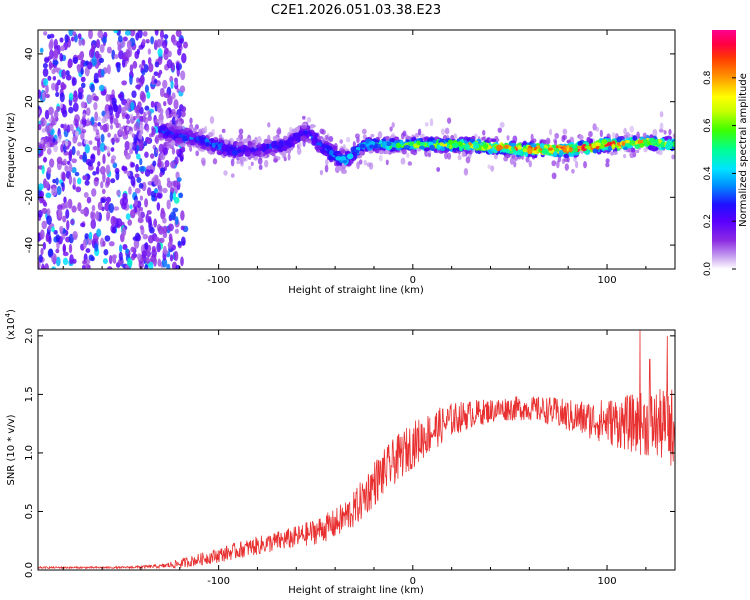 Image resolution: width=750 pixels, height=600 pixels. Describe the element at coordinates (29, 394) in the screenshot. I see `snr-y-tick-label: 1.5` at that location.